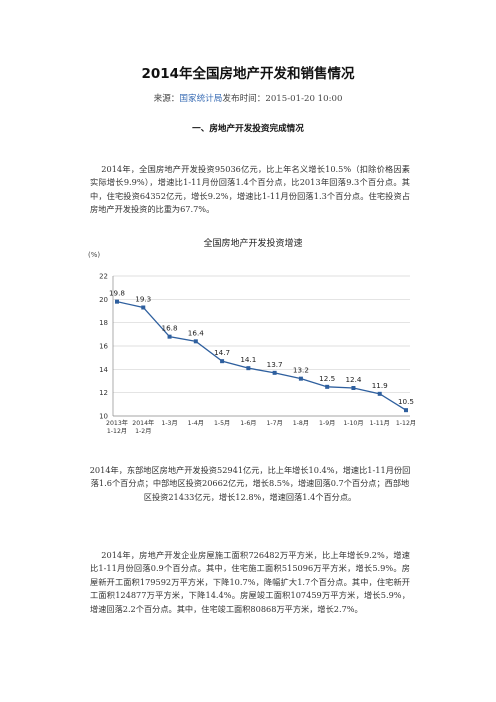 The width and height of the screenshot is (496, 702). Describe the element at coordinates (222, 423) in the screenshot. I see `x-tick-label: 1-5月` at that location.